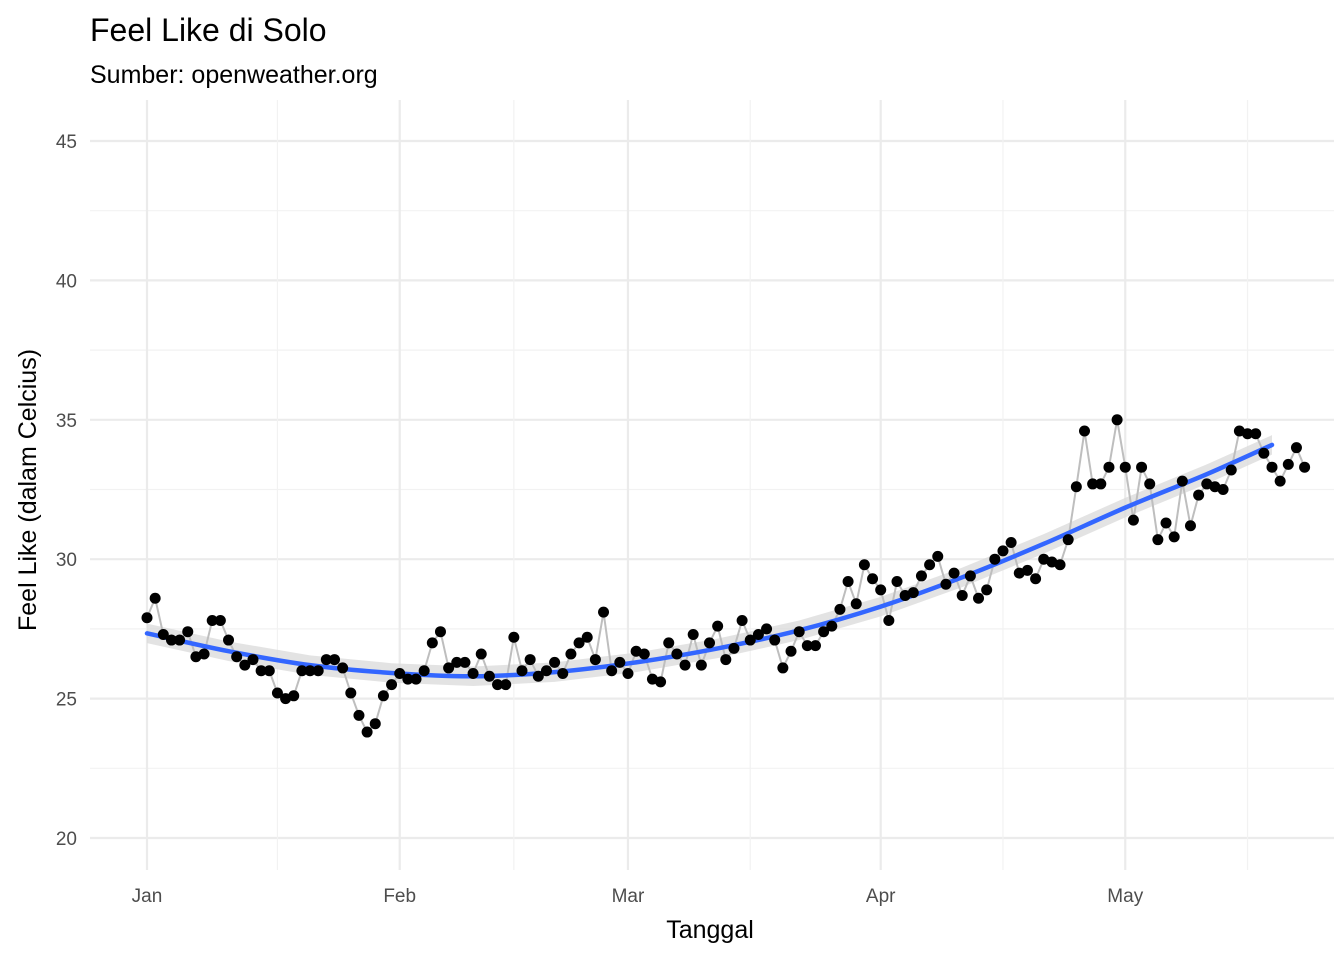 The height and width of the screenshot is (960, 1344). Describe the element at coordinates (234, 75) in the screenshot. I see `chart-subtitle: Sumber: openweather.org` at that location.